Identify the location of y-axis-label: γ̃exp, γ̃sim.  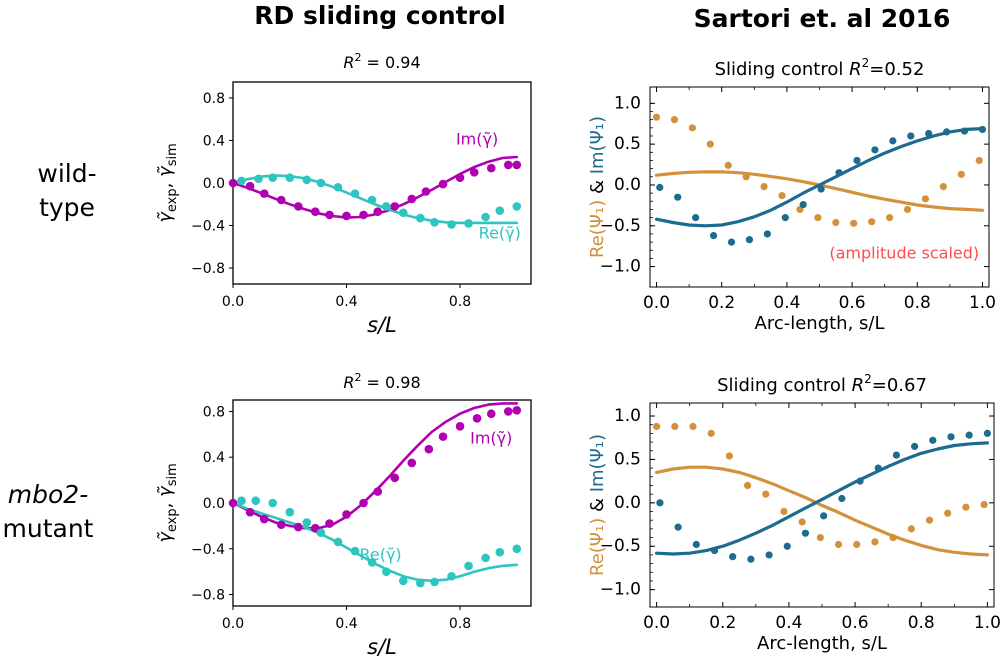
(167, 183).